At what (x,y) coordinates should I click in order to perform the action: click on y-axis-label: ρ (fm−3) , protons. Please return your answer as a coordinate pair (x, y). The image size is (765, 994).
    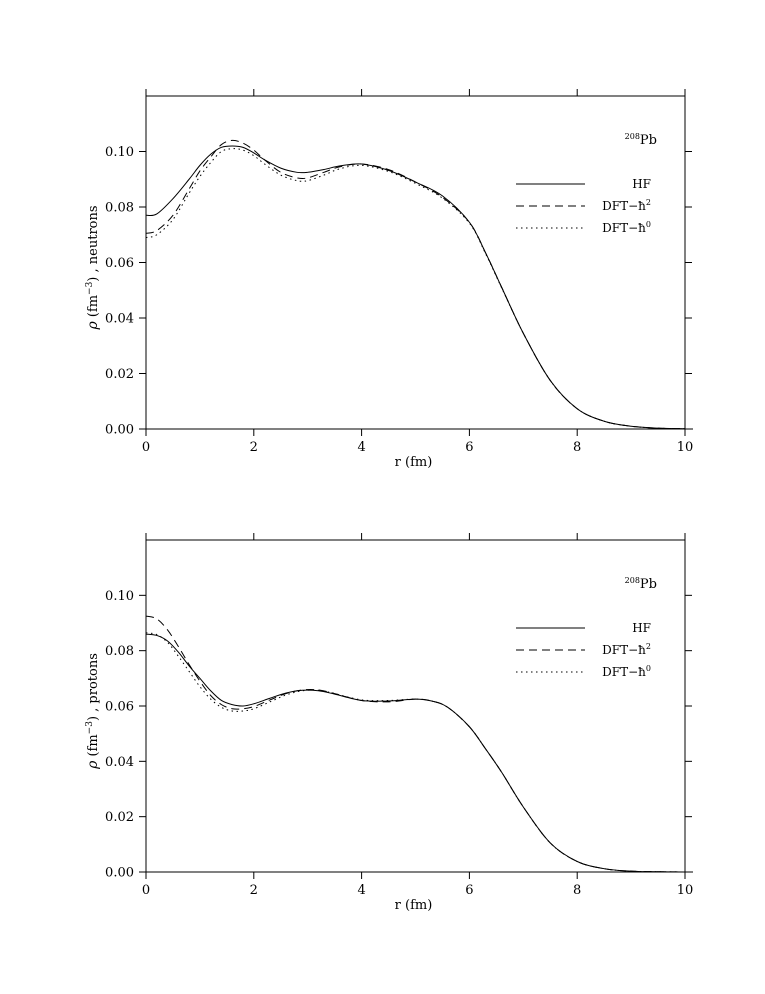
    Looking at the image, I should click on (93, 711).